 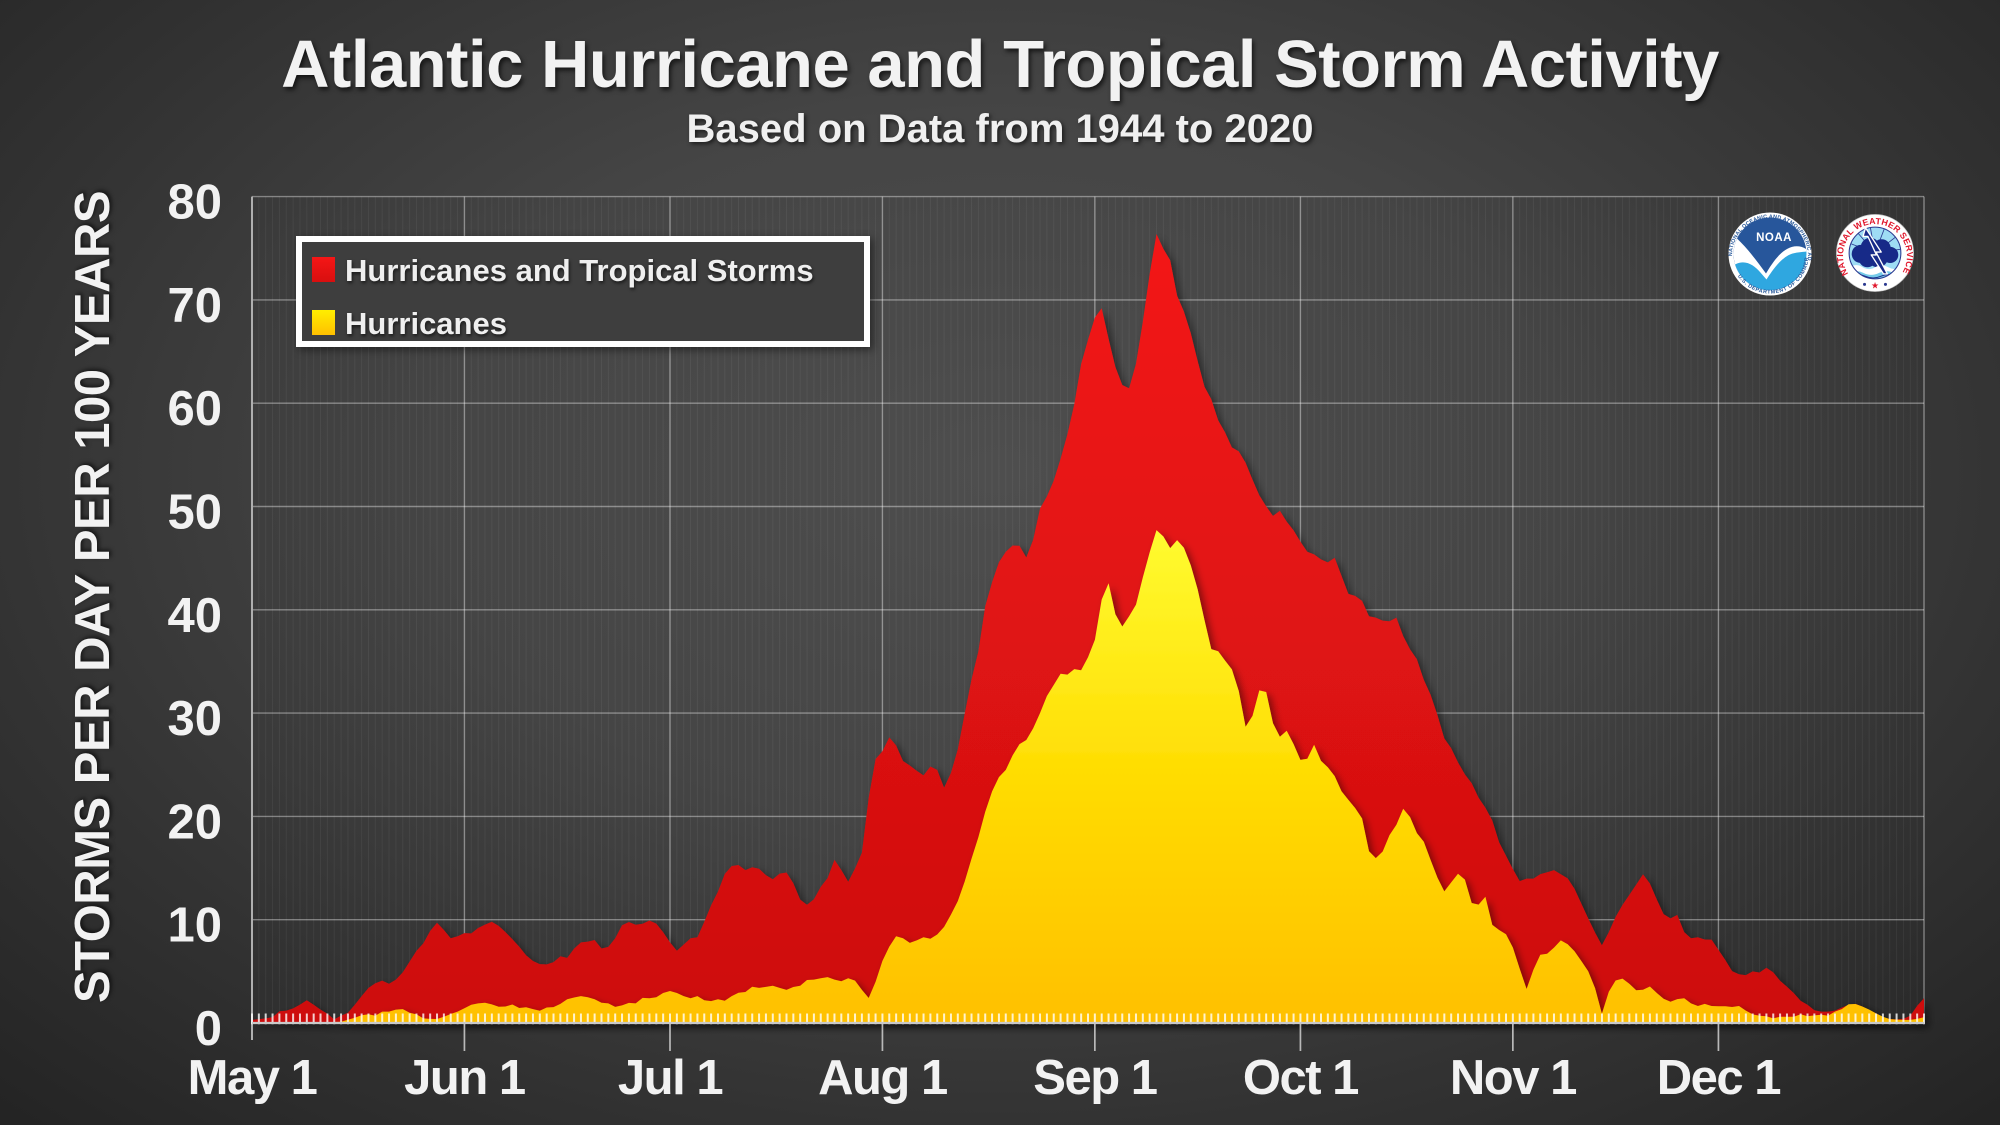 What do you see at coordinates (194, 306) in the screenshot?
I see `svg-text: 70` at bounding box center [194, 306].